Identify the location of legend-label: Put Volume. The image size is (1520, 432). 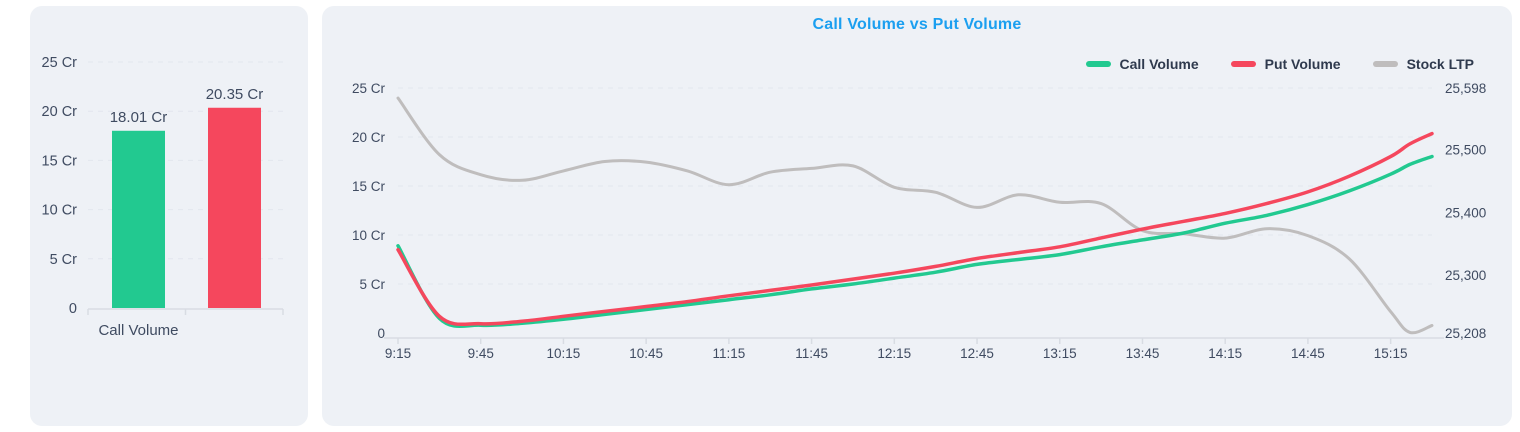
(1302, 64).